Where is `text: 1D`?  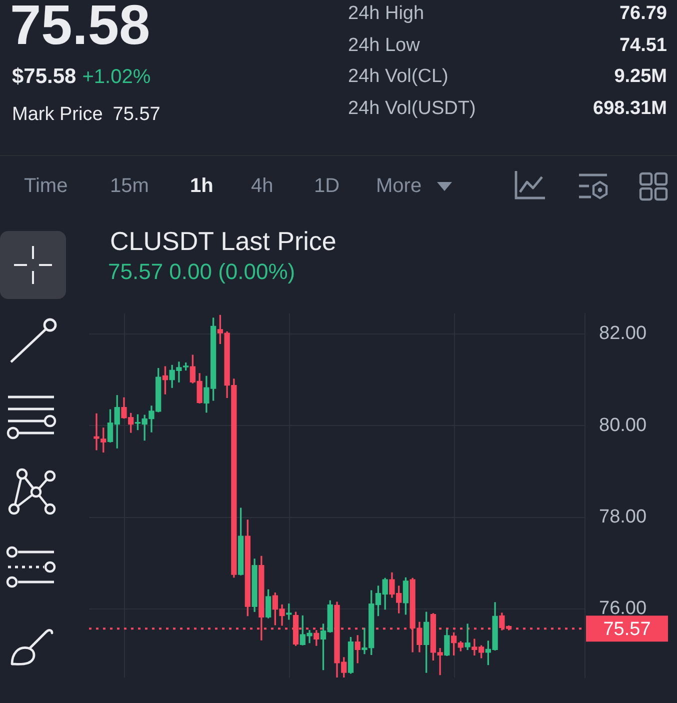
text: 1D is located at coordinates (327, 186).